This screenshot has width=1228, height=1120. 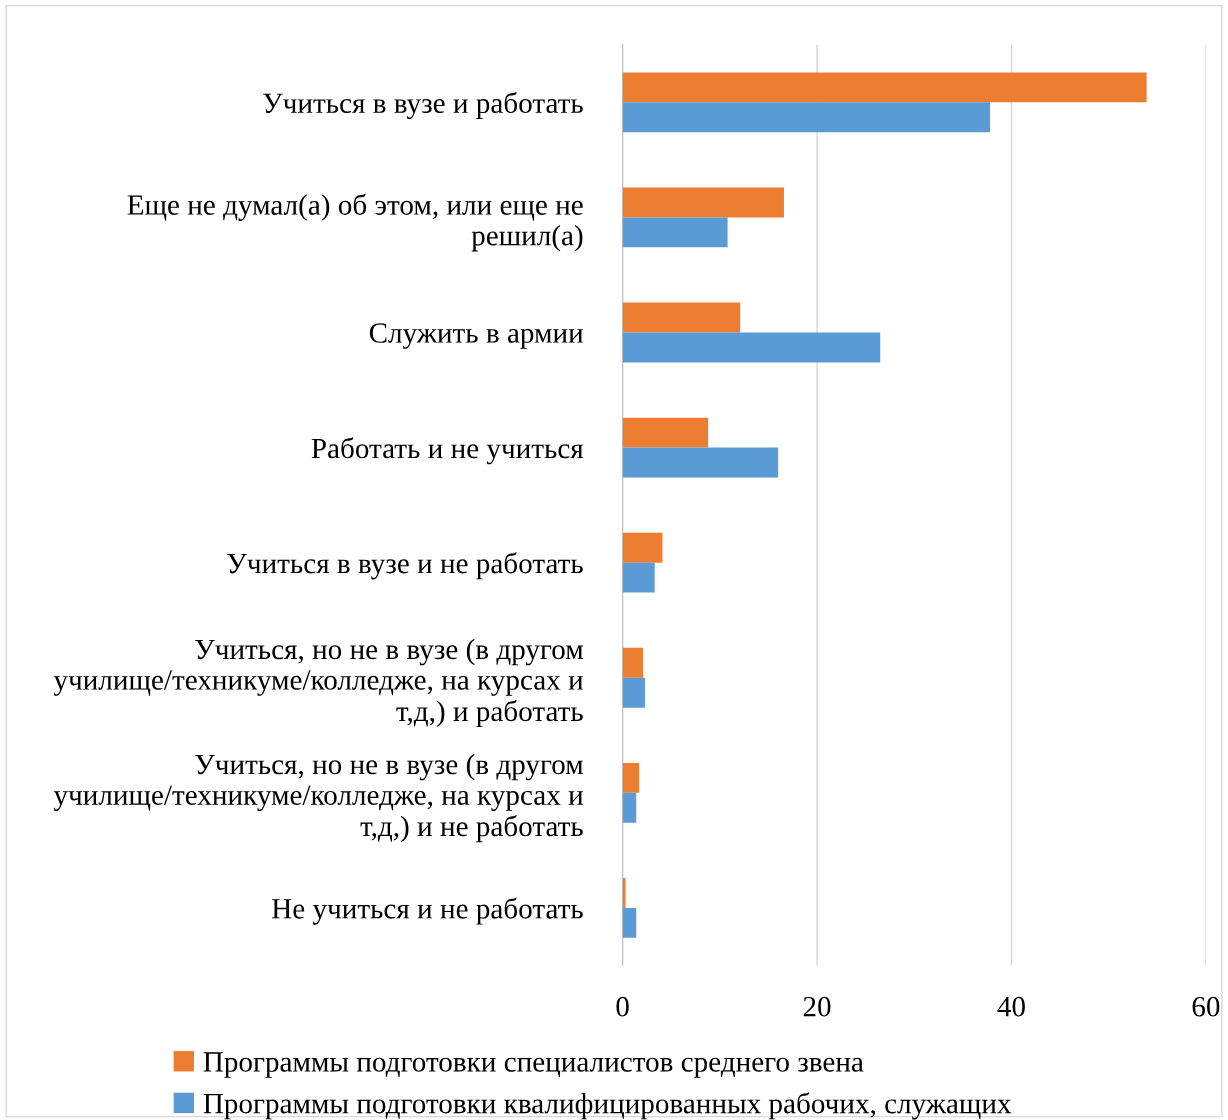 I want to click on x-tick-label: 20, so click(x=817, y=1006).